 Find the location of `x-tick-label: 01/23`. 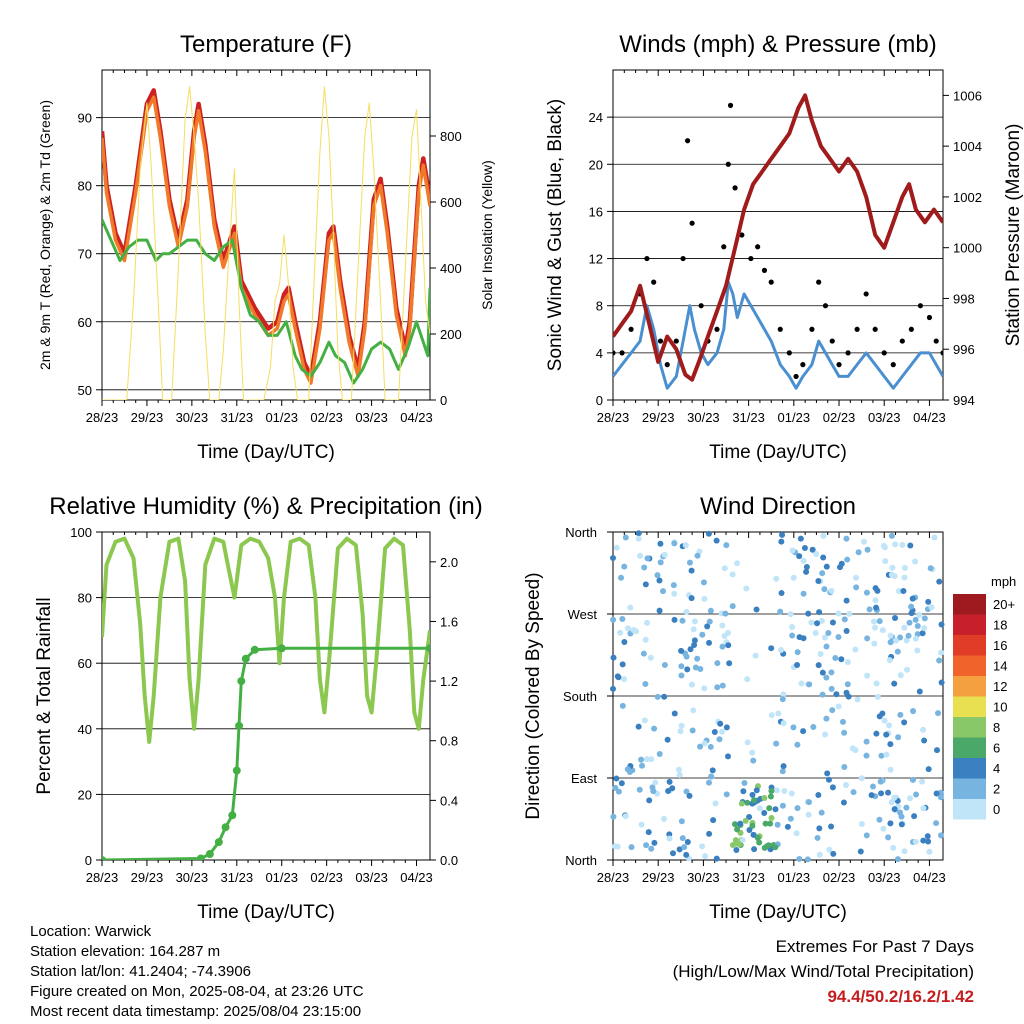

x-tick-label: 01/23 is located at coordinates (794, 877).